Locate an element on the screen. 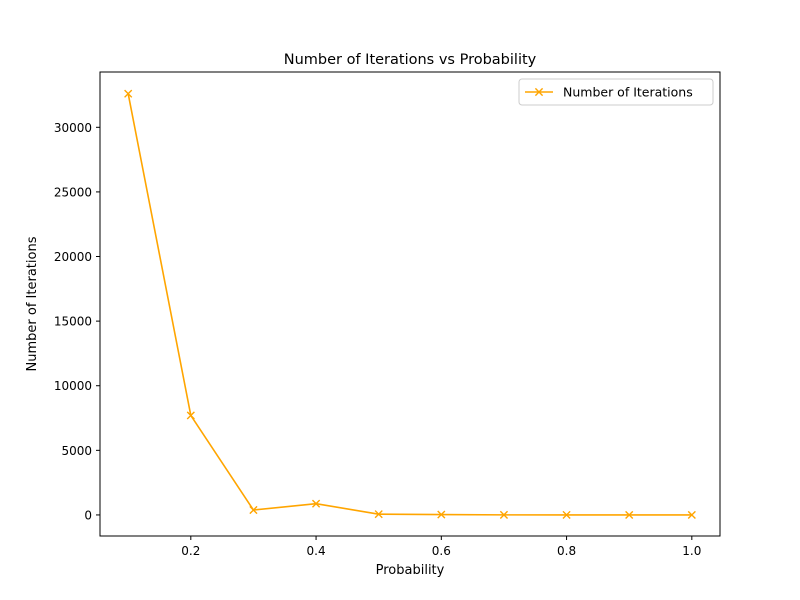  x-axis: 0.2 0.4 0.6 0.8 1.0 is located at coordinates (441, 547).